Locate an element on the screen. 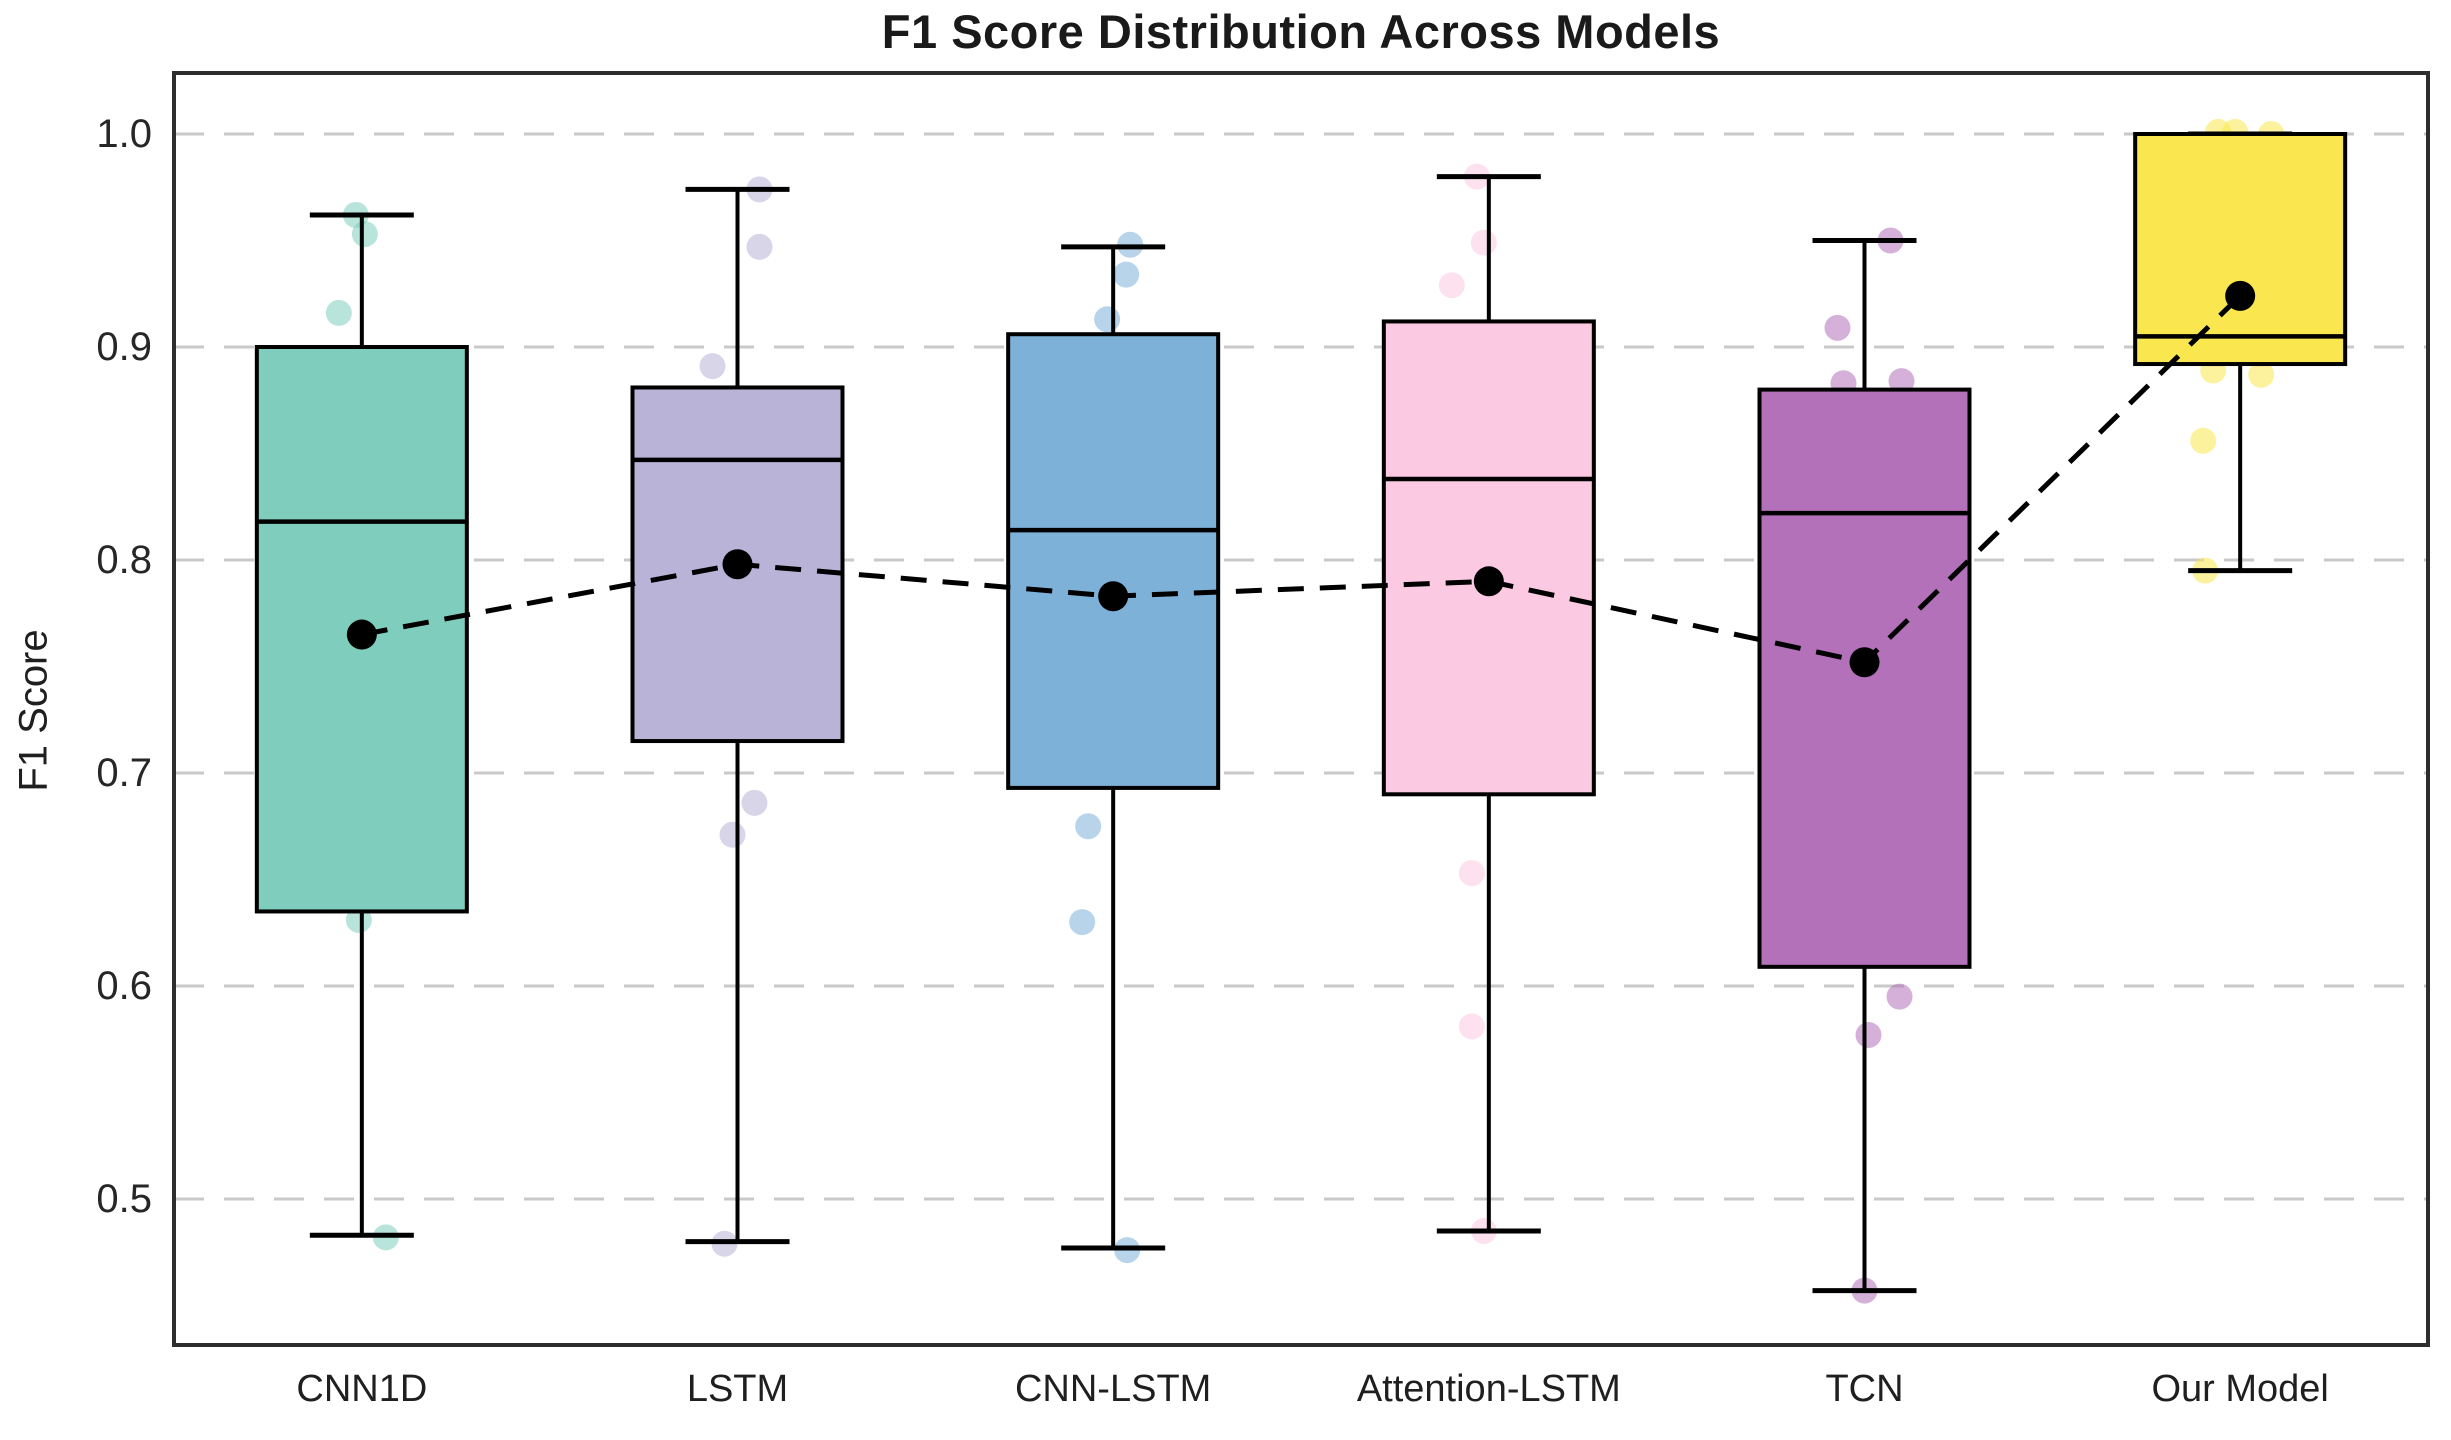  mean-dot-TCN is located at coordinates (1864, 662).